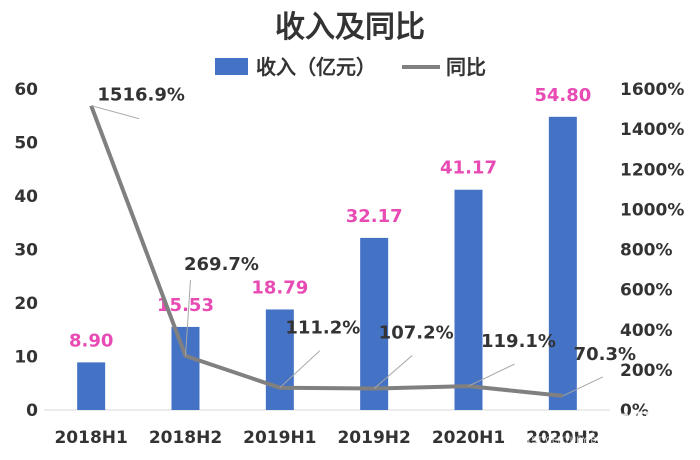 This screenshot has height=460, width=700. What do you see at coordinates (652, 130) in the screenshot?
I see `y-right-tick-label: 1400%` at bounding box center [652, 130].